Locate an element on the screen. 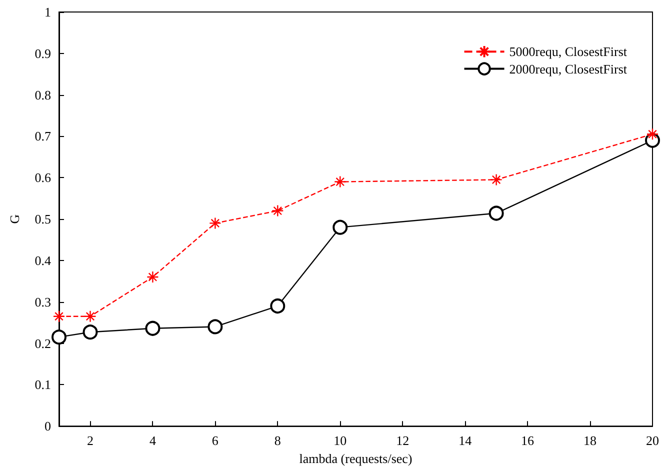 Image resolution: width=662 pixels, height=470 pixels. x-tick-label: 18 is located at coordinates (590, 440).